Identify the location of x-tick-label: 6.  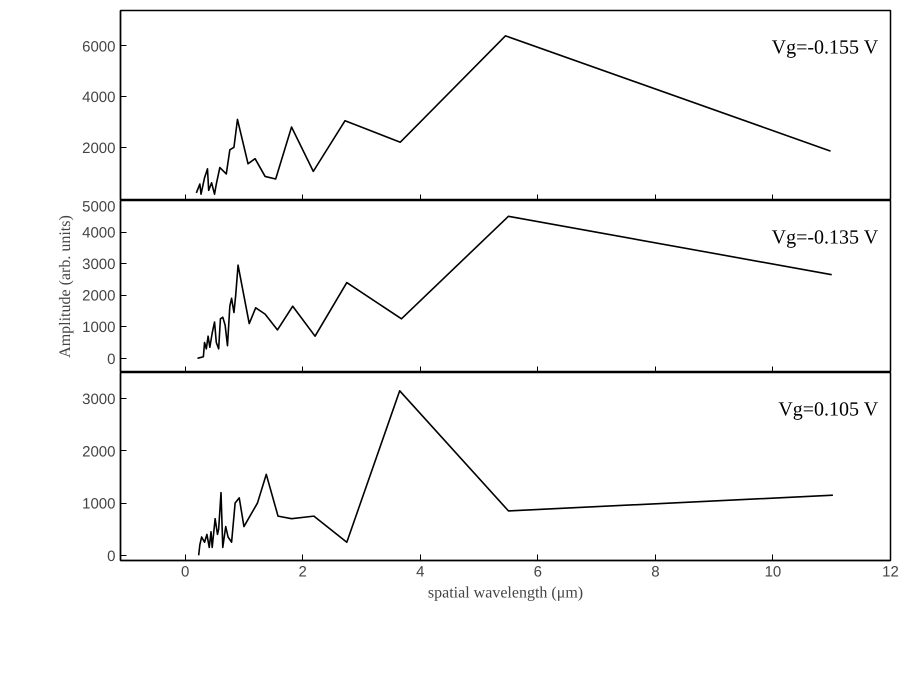
(538, 572).